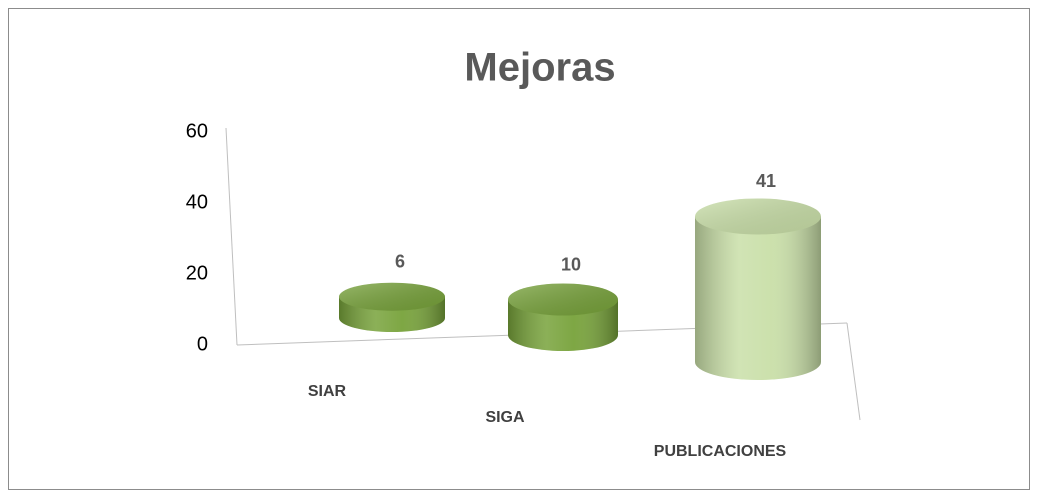 The image size is (1039, 498). What do you see at coordinates (197, 131) in the screenshot?
I see `y-tick-label: 60` at bounding box center [197, 131].